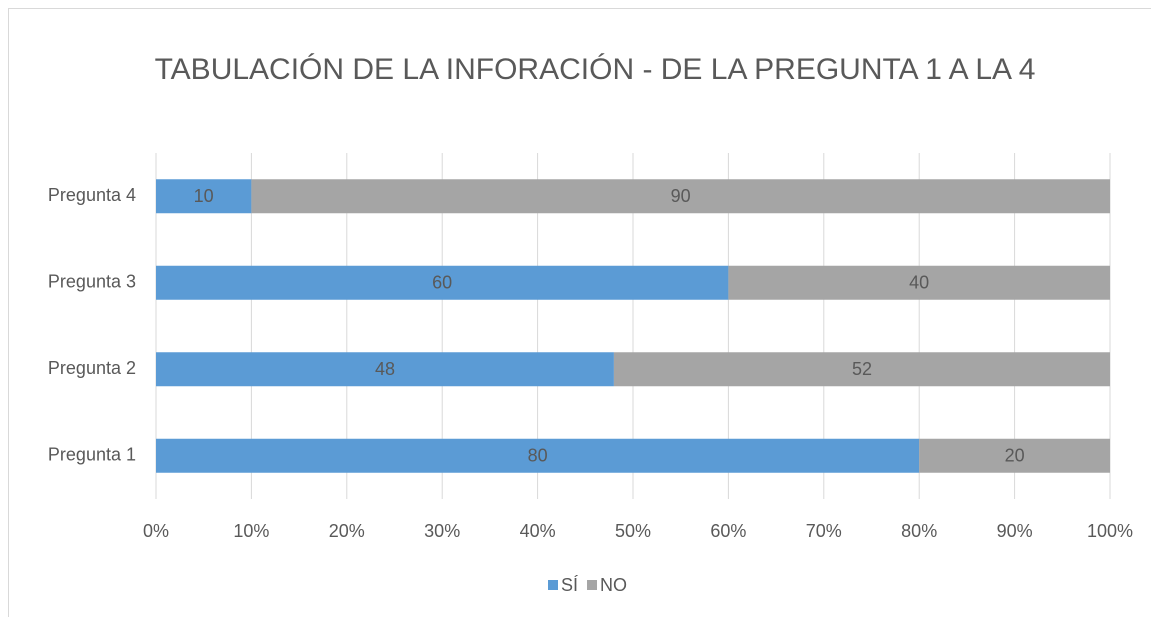  Describe the element at coordinates (156, 531) in the screenshot. I see `x-tick-label: 0%` at that location.